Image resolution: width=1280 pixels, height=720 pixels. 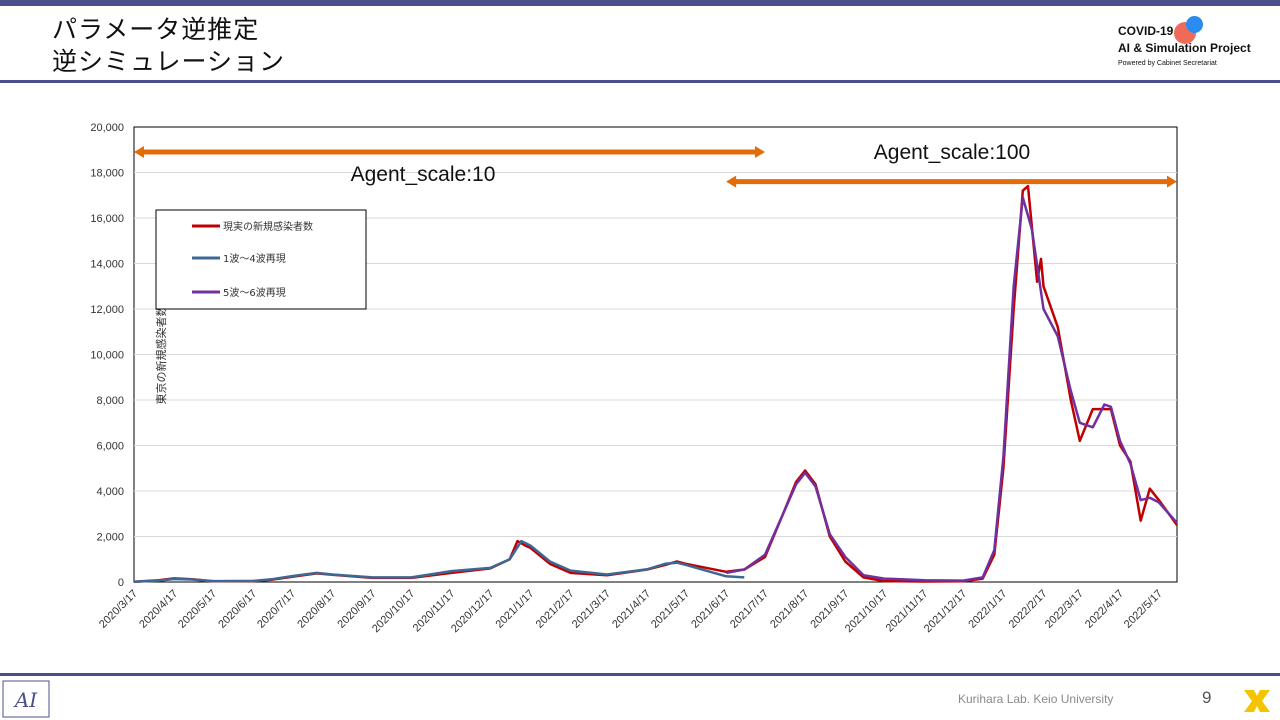 What do you see at coordinates (316, 609) in the screenshot?
I see `x-tick-label: 2020/8/17` at bounding box center [316, 609].